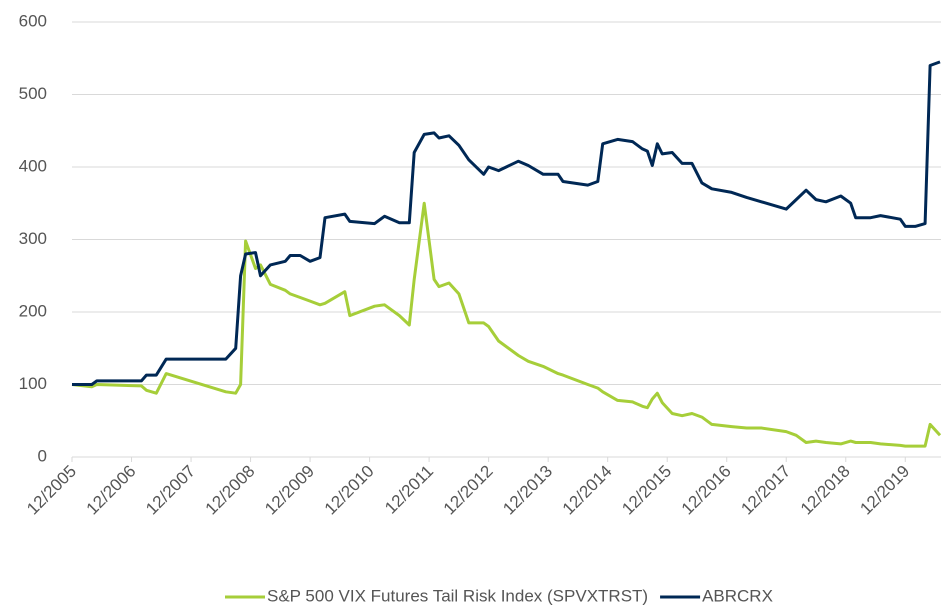 The width and height of the screenshot is (941, 607). I want to click on x-tick-label: 12/2018, so click(825, 490).